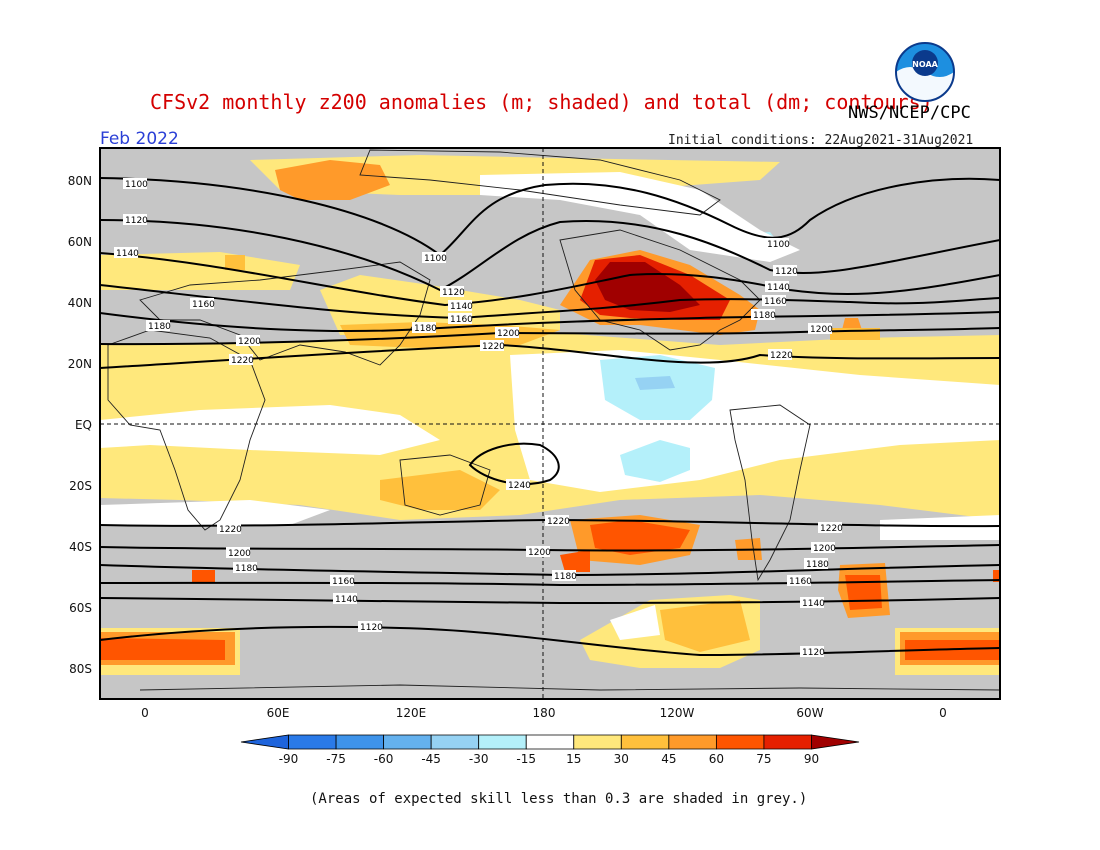  What do you see at coordinates (852, 324) in the screenshot?
I see `anomaly-30-45-atlantic-spot` at bounding box center [852, 324].